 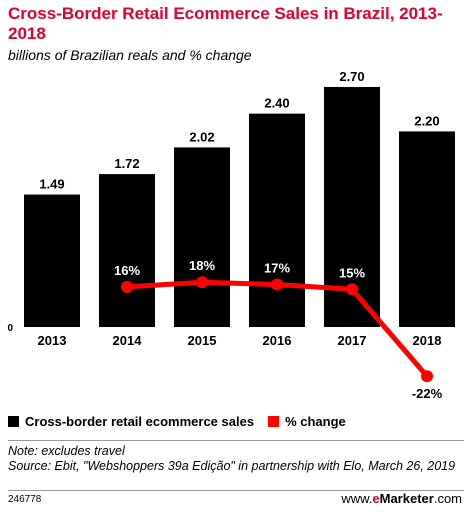 What do you see at coordinates (127, 270) in the screenshot?
I see `line-label-2014: 16%` at bounding box center [127, 270].